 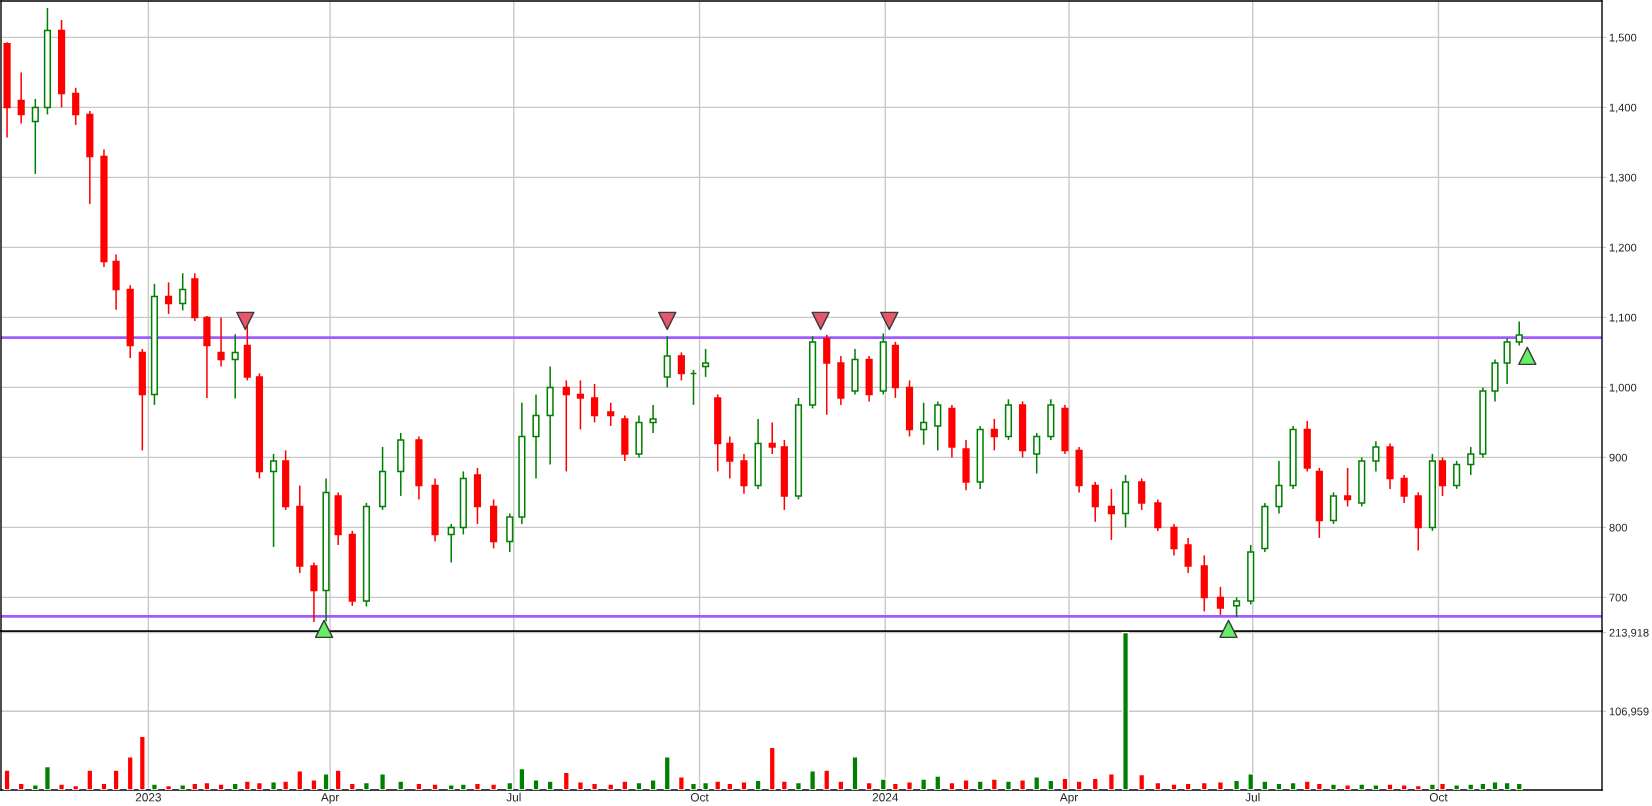 I want to click on x-tick-label: 2024, so click(x=885, y=797).